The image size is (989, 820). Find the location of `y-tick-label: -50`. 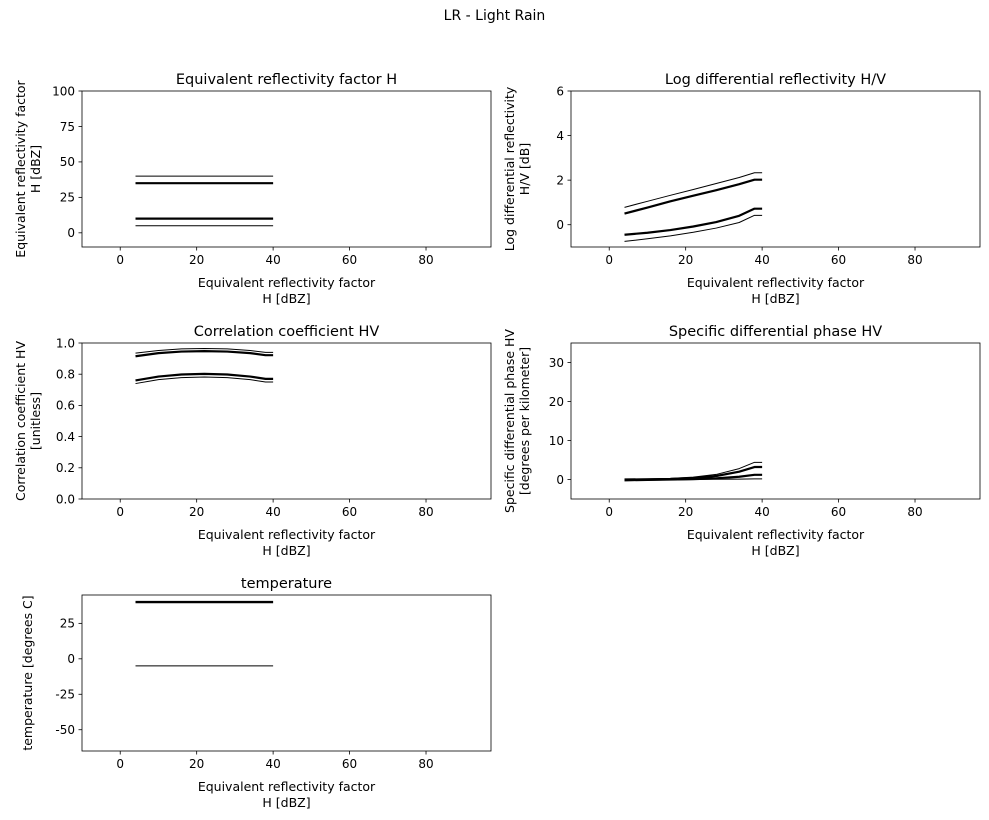

y-tick-label: -50 is located at coordinates (65, 730).